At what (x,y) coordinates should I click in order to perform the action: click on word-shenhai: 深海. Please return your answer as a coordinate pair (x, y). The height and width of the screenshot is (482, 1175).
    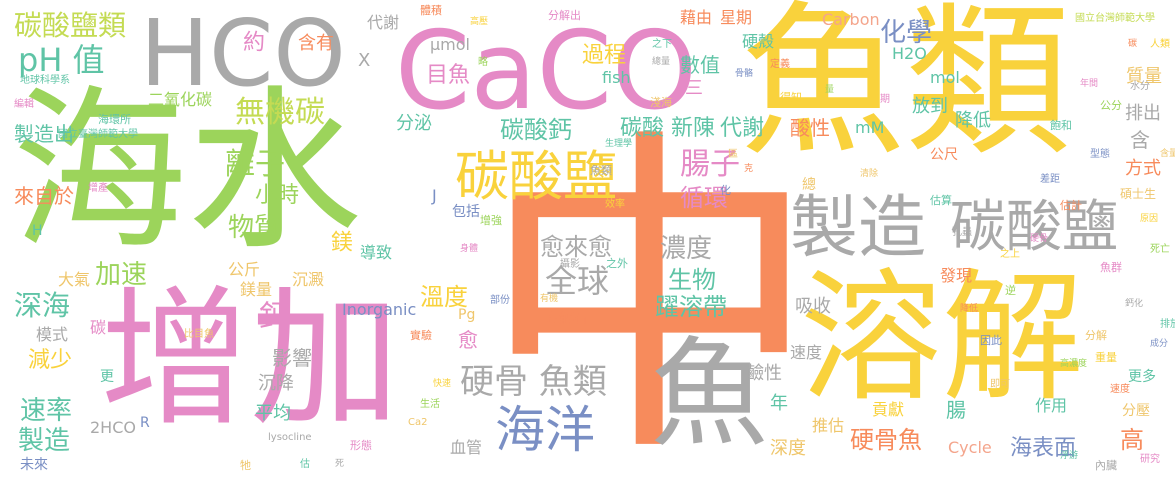
    Looking at the image, I should click on (42, 305).